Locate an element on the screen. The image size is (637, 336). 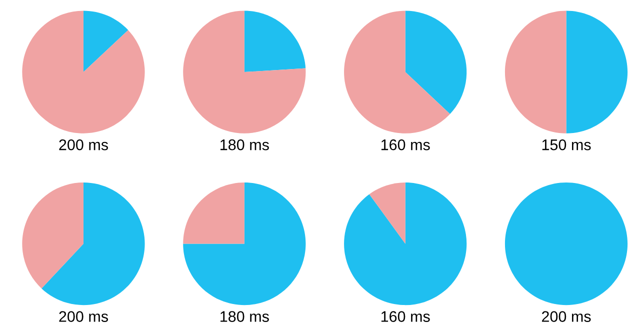
text: 150 ms is located at coordinates (566, 144).